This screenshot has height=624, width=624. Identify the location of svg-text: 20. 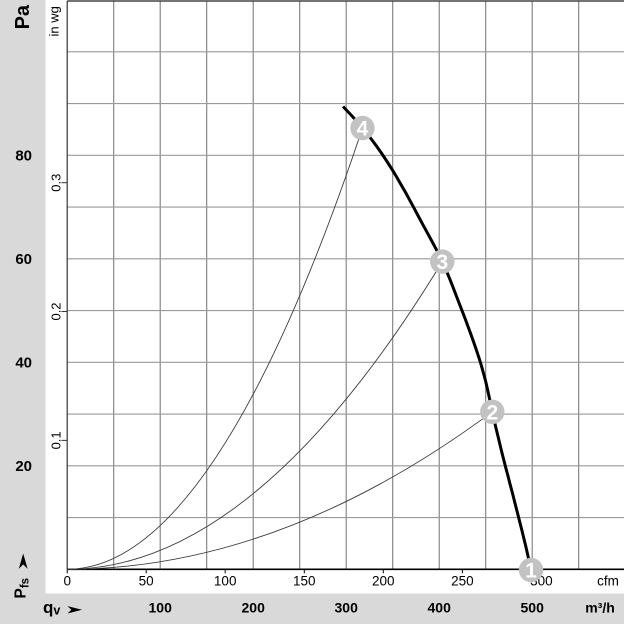
(23, 466).